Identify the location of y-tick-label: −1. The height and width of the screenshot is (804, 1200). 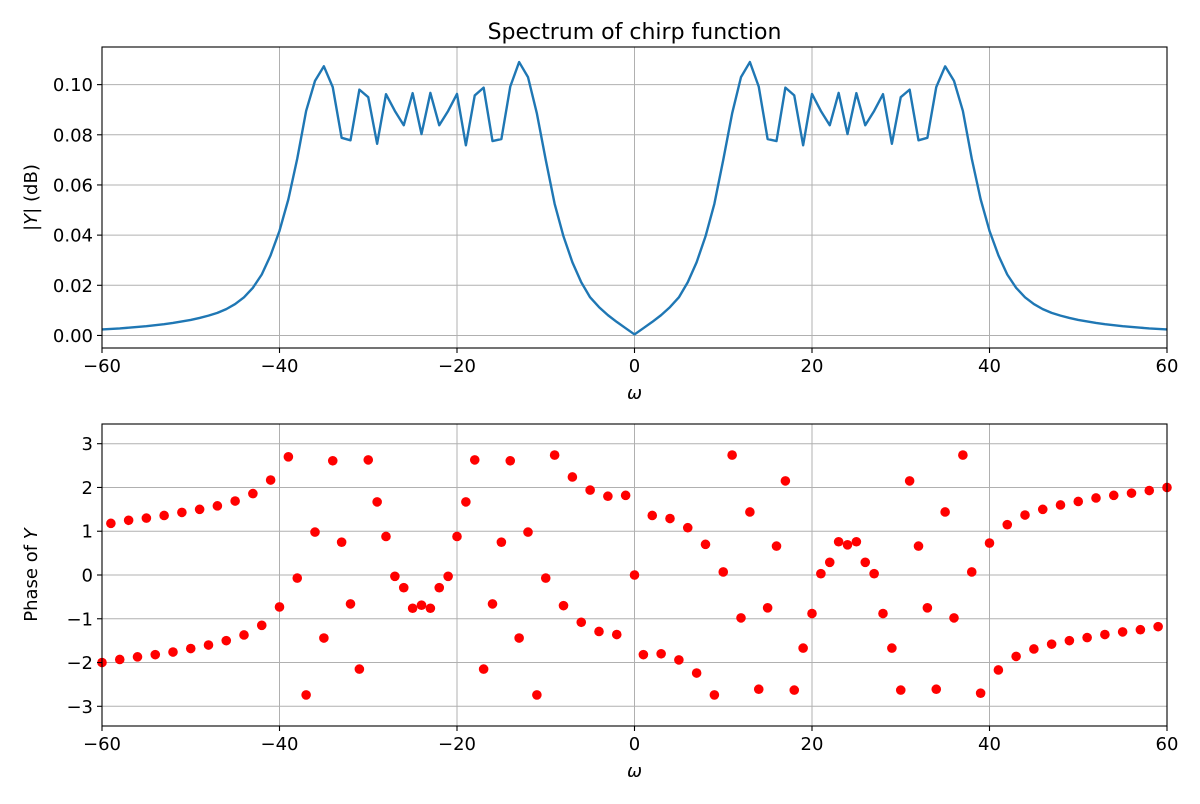
(79, 619).